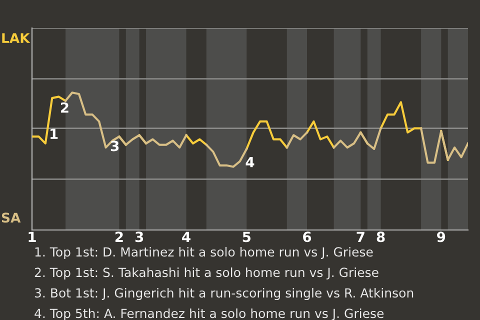 The width and height of the screenshot is (480, 320). What do you see at coordinates (246, 237) in the screenshot?
I see `x-tick-label: 5` at bounding box center [246, 237].